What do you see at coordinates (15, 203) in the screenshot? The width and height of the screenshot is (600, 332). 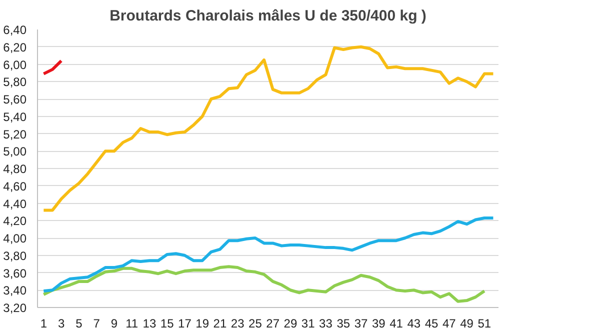 I see `y-tick-label: 4,40` at bounding box center [15, 203].